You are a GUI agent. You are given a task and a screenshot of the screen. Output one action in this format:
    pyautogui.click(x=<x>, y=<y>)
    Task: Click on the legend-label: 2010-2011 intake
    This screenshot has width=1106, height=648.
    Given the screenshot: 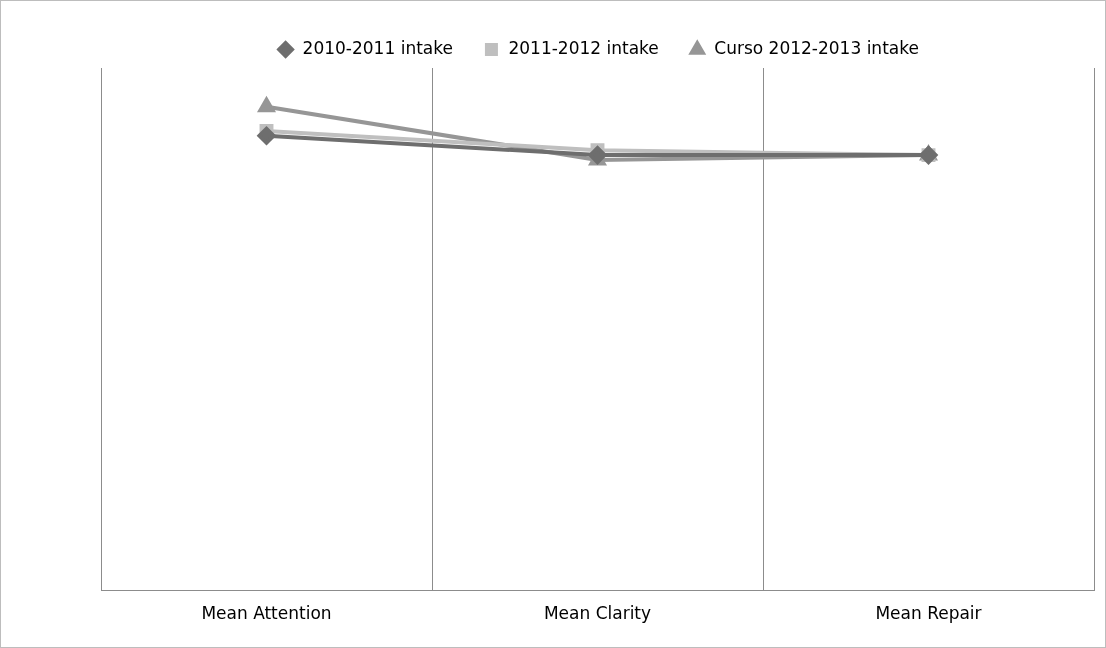 What is the action you would take?
    pyautogui.click(x=377, y=47)
    